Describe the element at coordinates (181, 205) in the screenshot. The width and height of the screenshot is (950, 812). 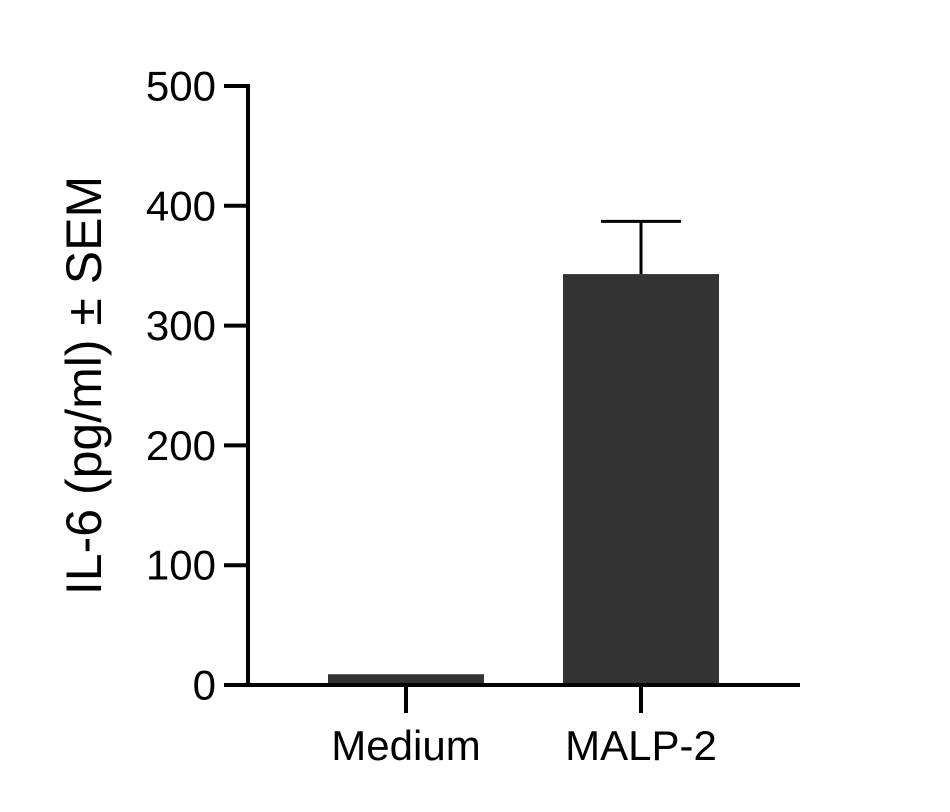
I see `y-tick-label: 400` at that location.